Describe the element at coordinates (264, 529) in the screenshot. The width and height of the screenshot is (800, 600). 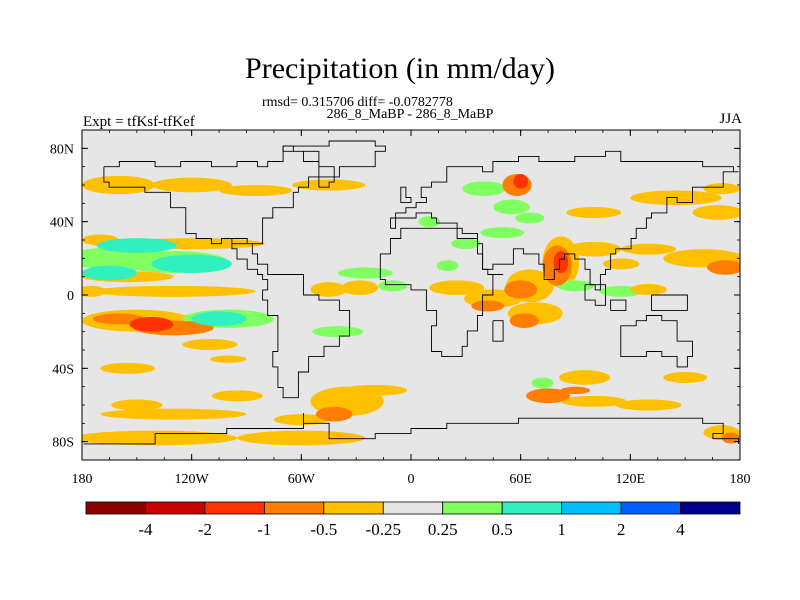
I see `colorbar-label: -1` at that location.